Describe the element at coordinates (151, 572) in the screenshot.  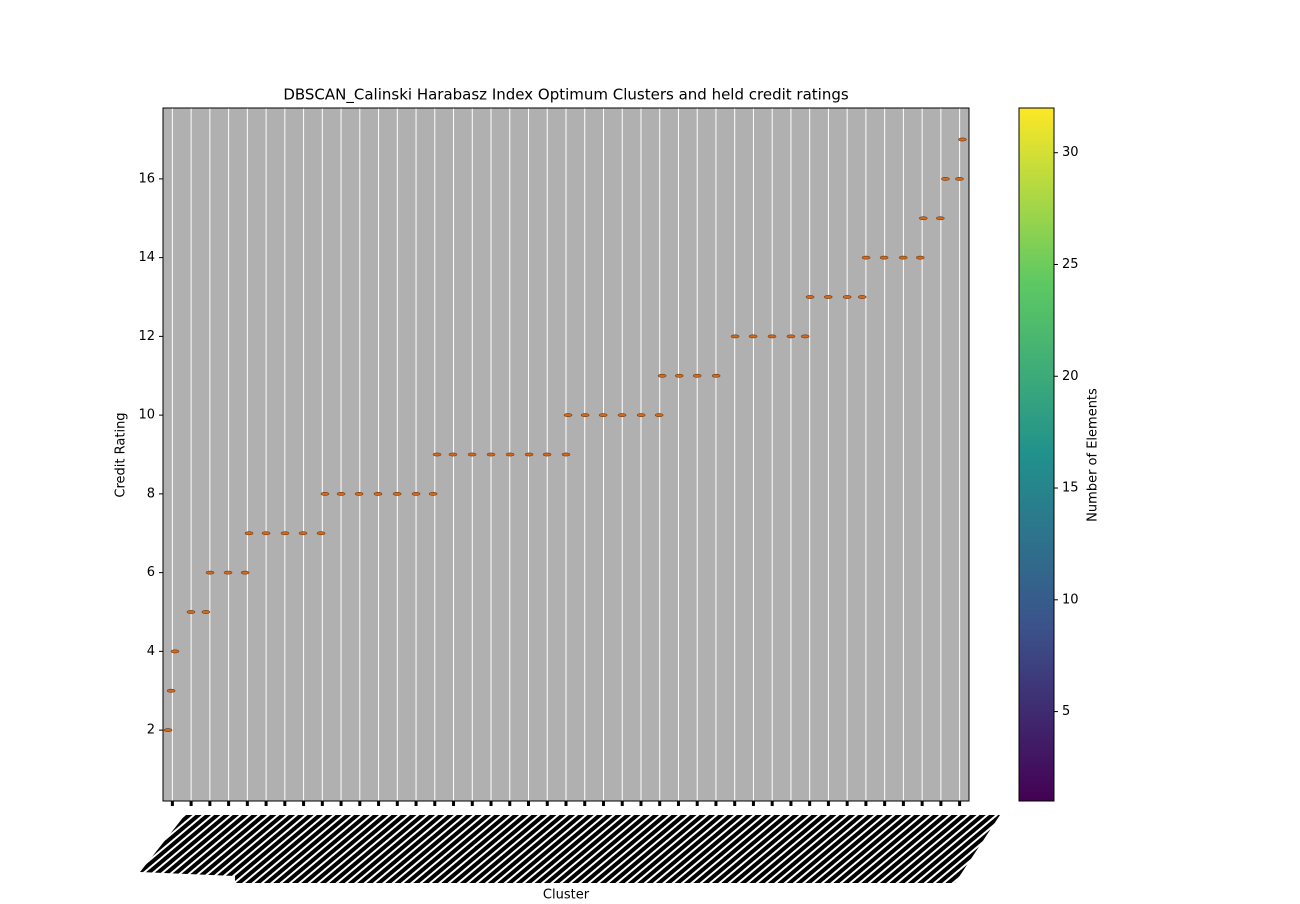
I see `y-tick-label: 6` at that location.